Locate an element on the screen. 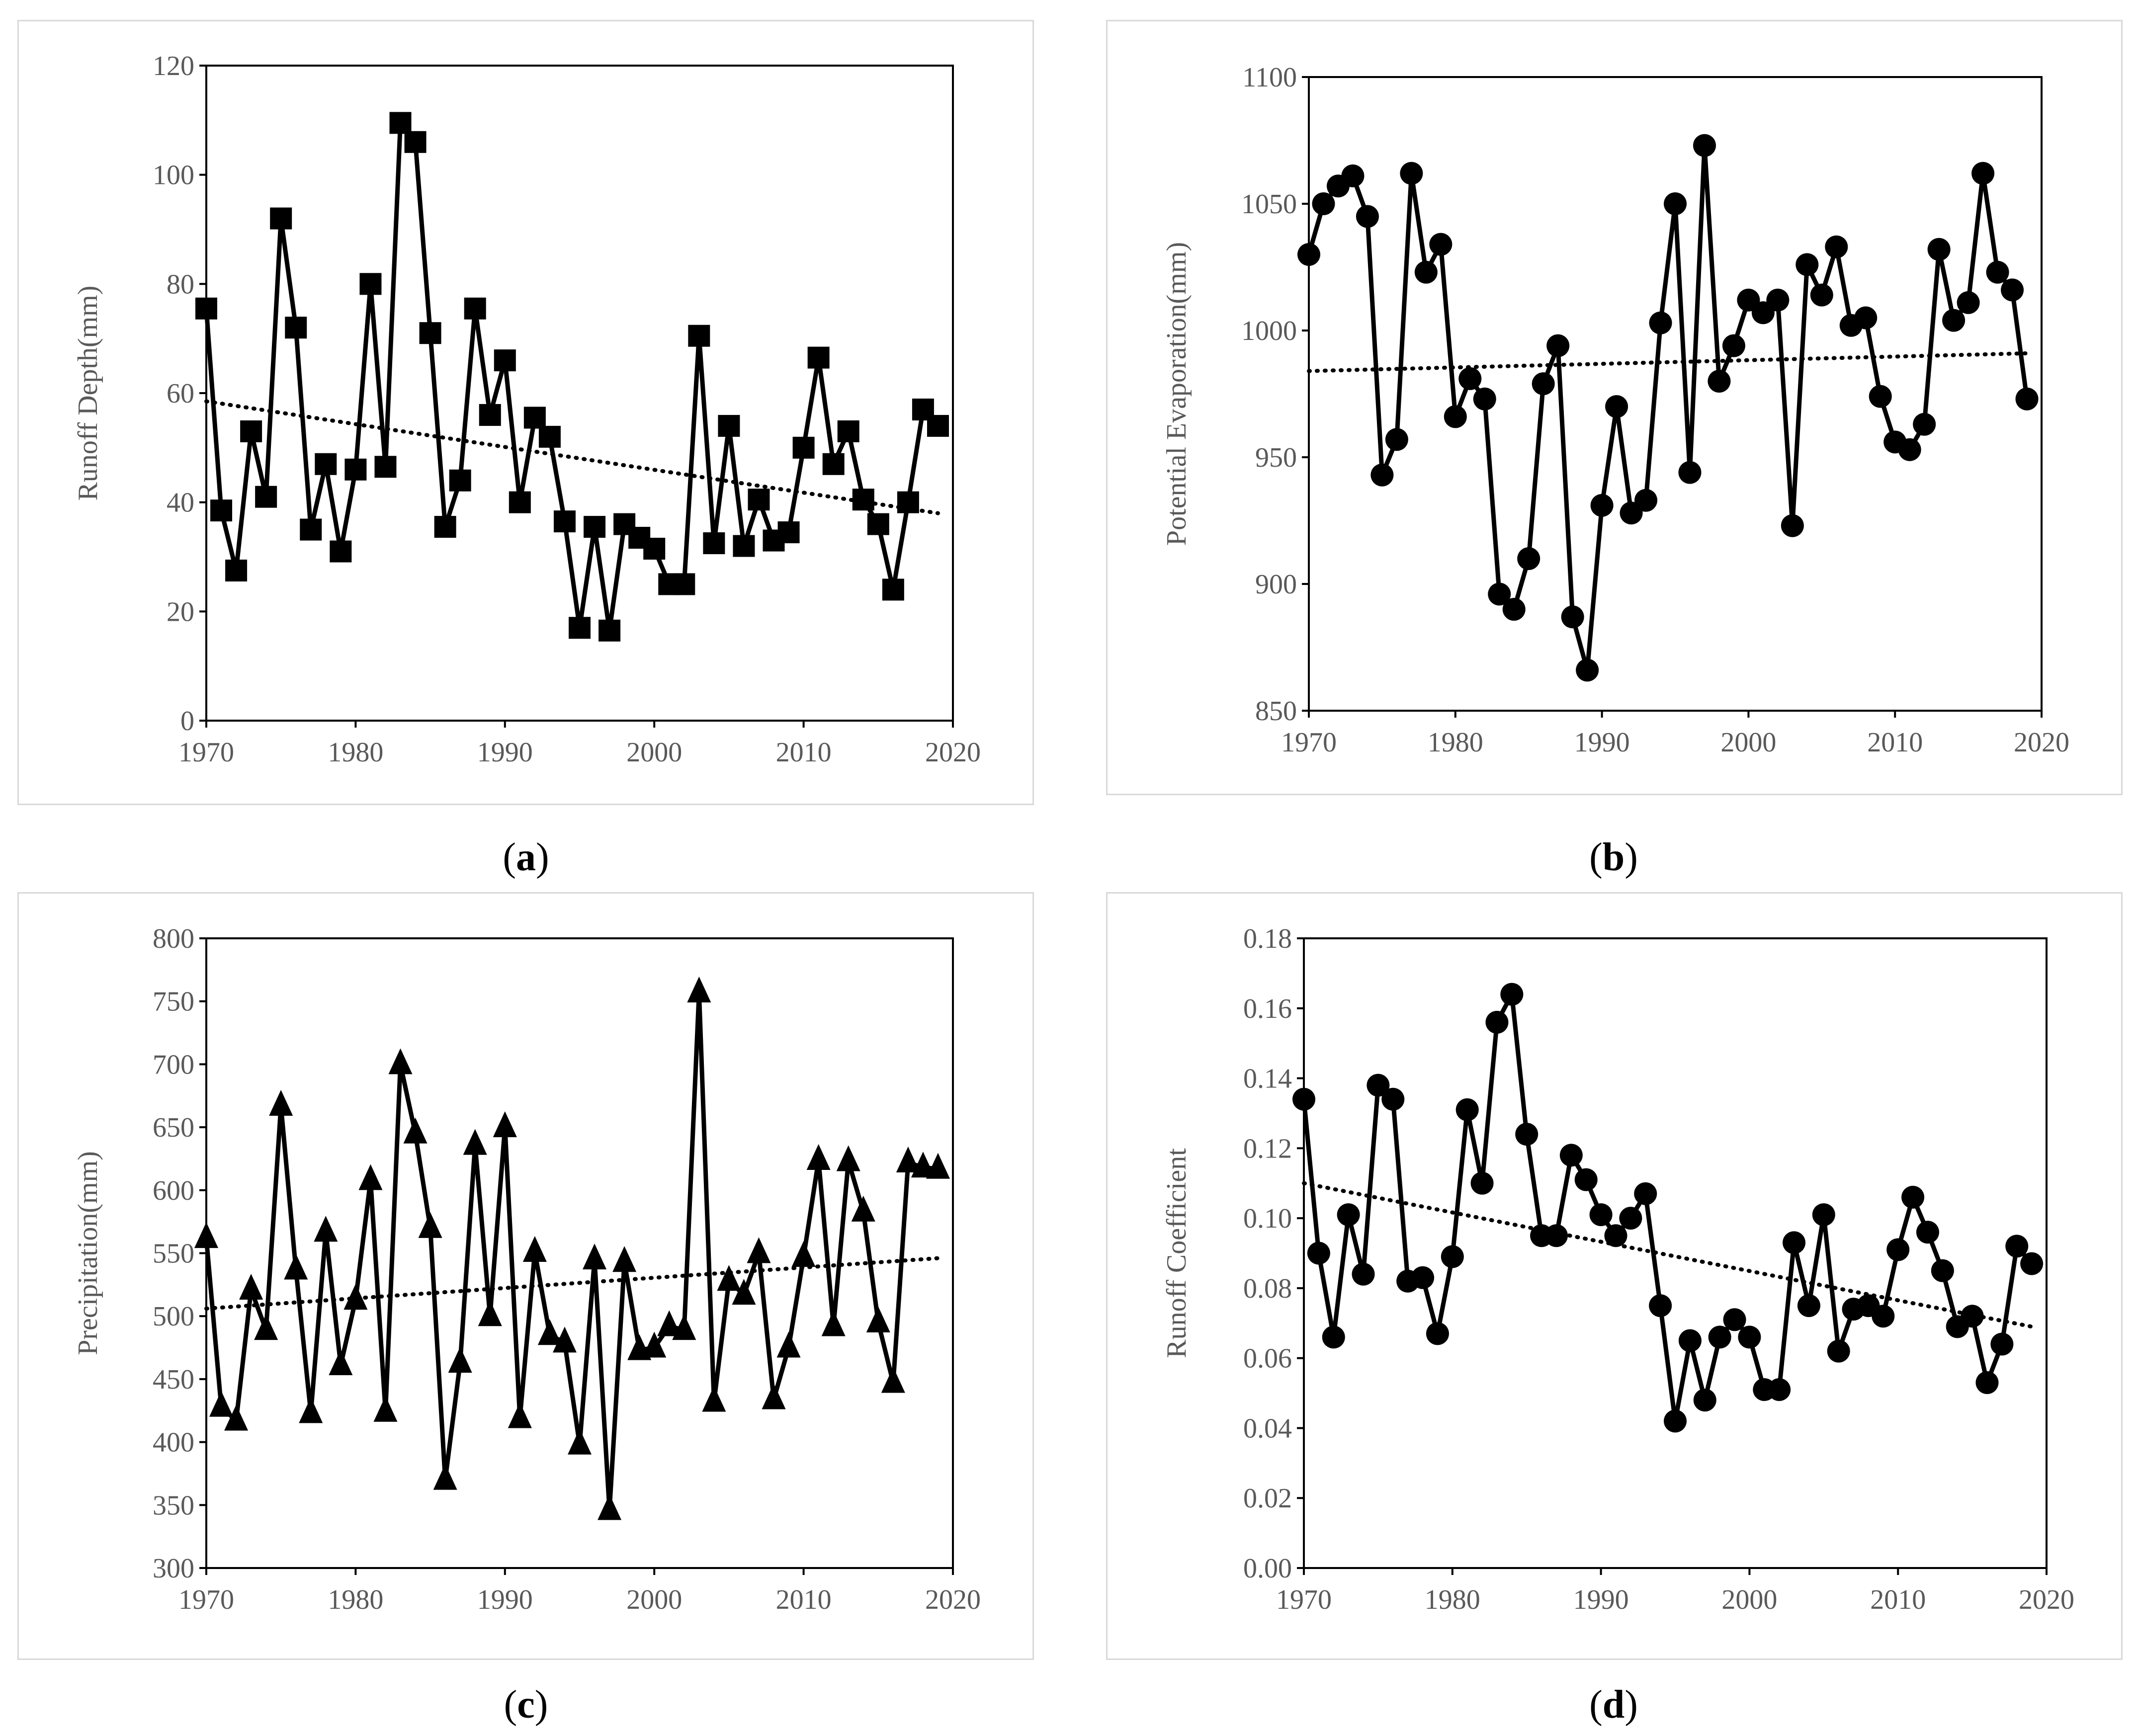 The width and height of the screenshot is (2138, 1736). y-tick-label: 80 is located at coordinates (180, 284).